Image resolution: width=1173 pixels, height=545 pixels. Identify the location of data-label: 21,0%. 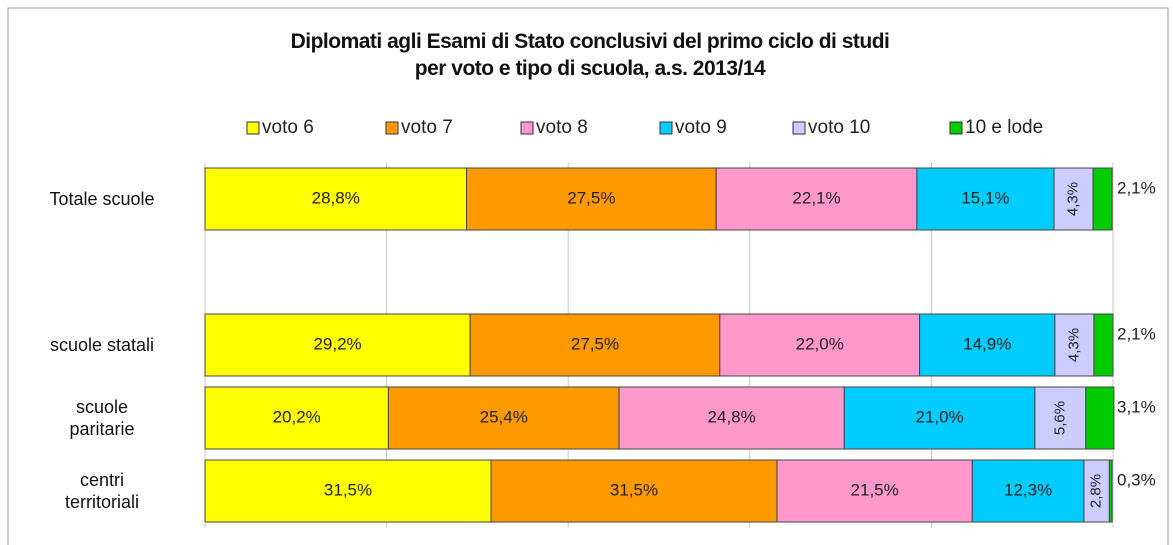
(939, 416).